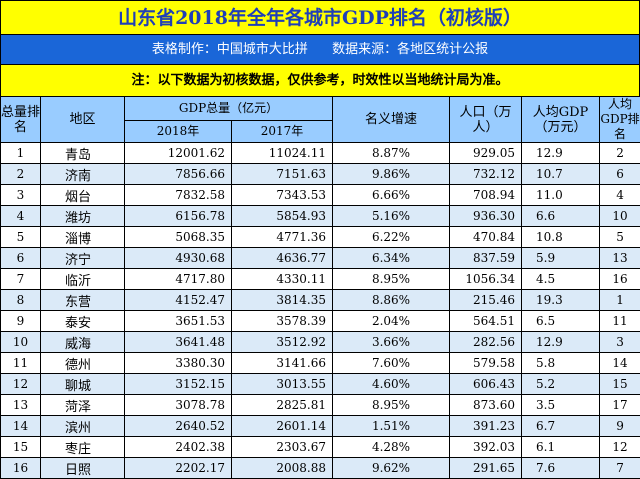 This screenshot has width=640, height=479. What do you see at coordinates (486, 237) in the screenshot?
I see `population-cell: 470.84` at bounding box center [486, 237].